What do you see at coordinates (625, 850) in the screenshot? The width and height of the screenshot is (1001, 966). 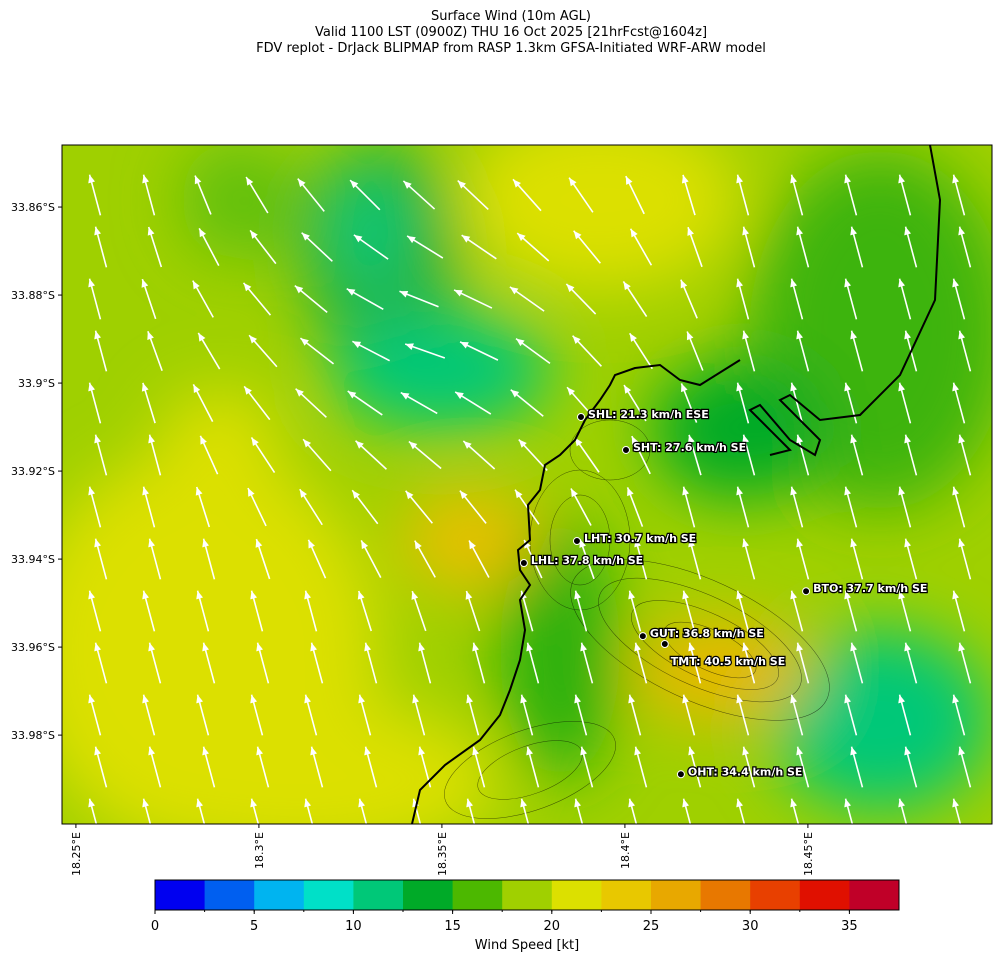 I see `lon-tick-label: 18.4°E` at bounding box center [625, 850].